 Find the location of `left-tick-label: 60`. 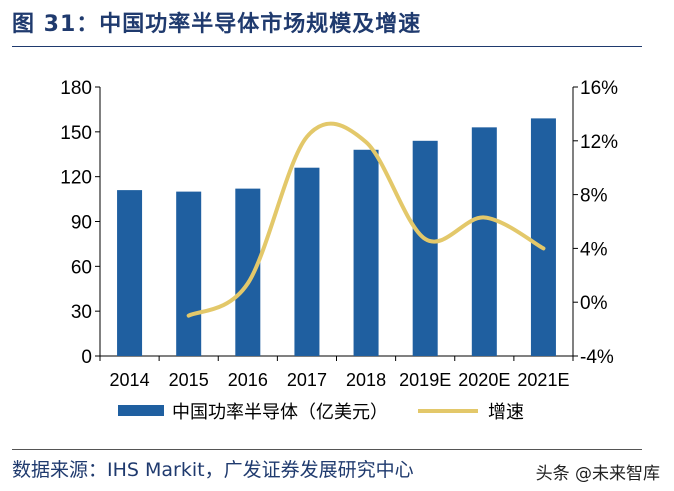

left-tick-label: 60 is located at coordinates (81, 267).